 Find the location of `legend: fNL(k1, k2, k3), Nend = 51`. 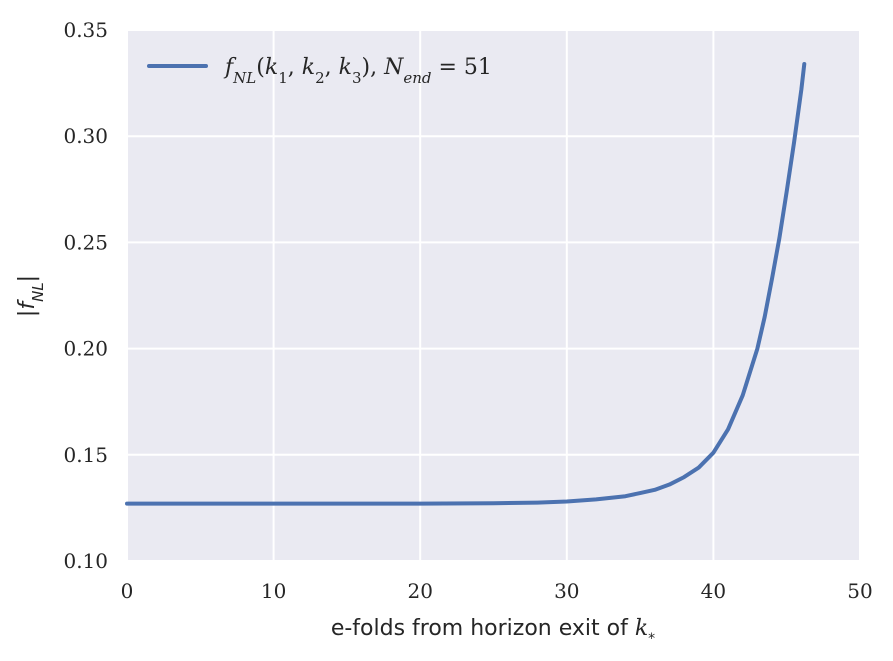

legend: fNL(k1, k2, k3), Nend = 51 is located at coordinates (319, 71).